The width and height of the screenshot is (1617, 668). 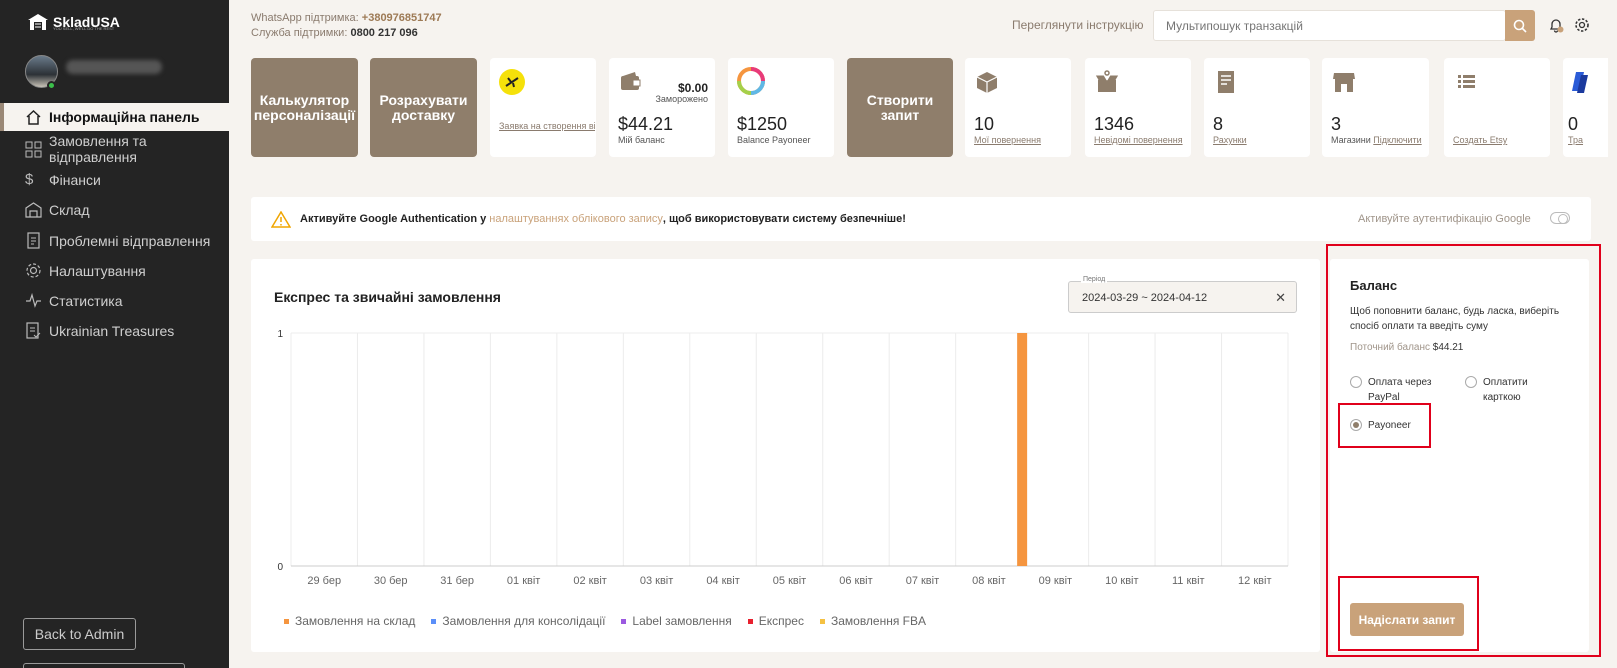 What do you see at coordinates (1138, 140) in the screenshot?
I see `unknown-returns-link: Невідомі повернення` at bounding box center [1138, 140].